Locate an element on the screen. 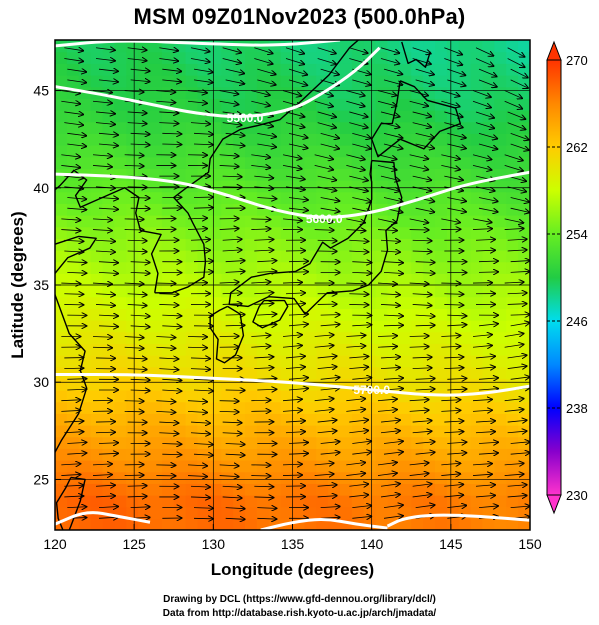 The image size is (599, 625). x-tick-label: 135 is located at coordinates (293, 544).